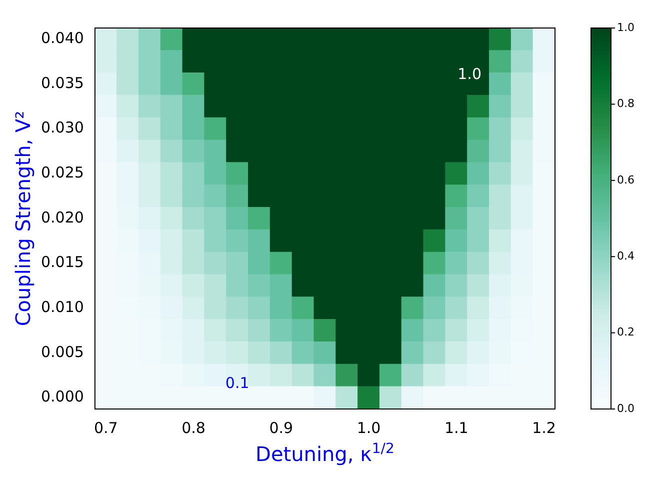  I want to click on y-tick-label: 0.010, so click(62, 307).